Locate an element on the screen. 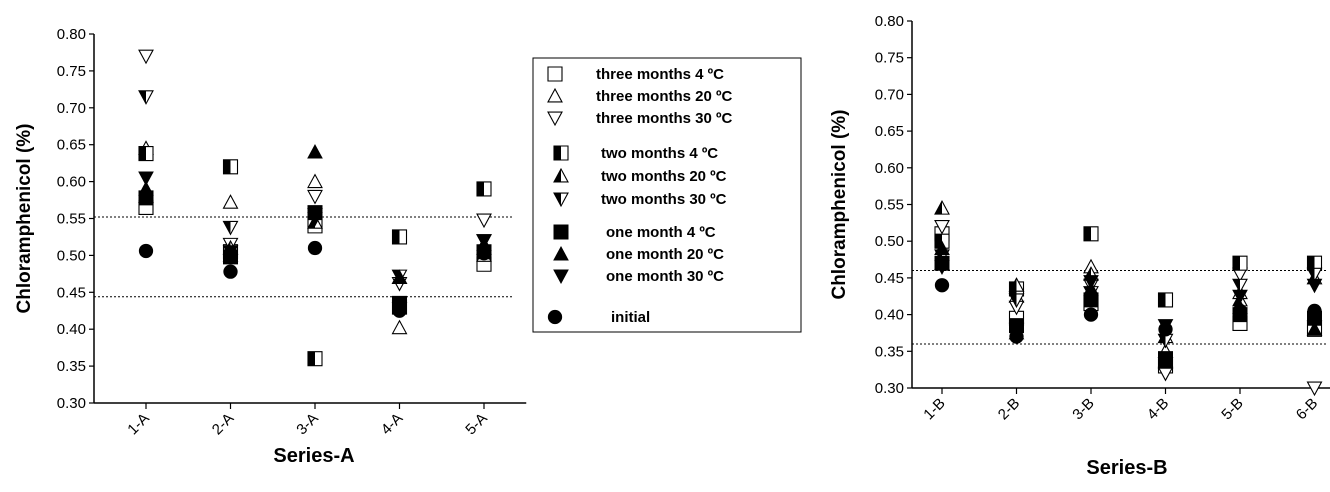 This screenshot has width=1330, height=492. x-axis-title: Series-B is located at coordinates (1126, 468).